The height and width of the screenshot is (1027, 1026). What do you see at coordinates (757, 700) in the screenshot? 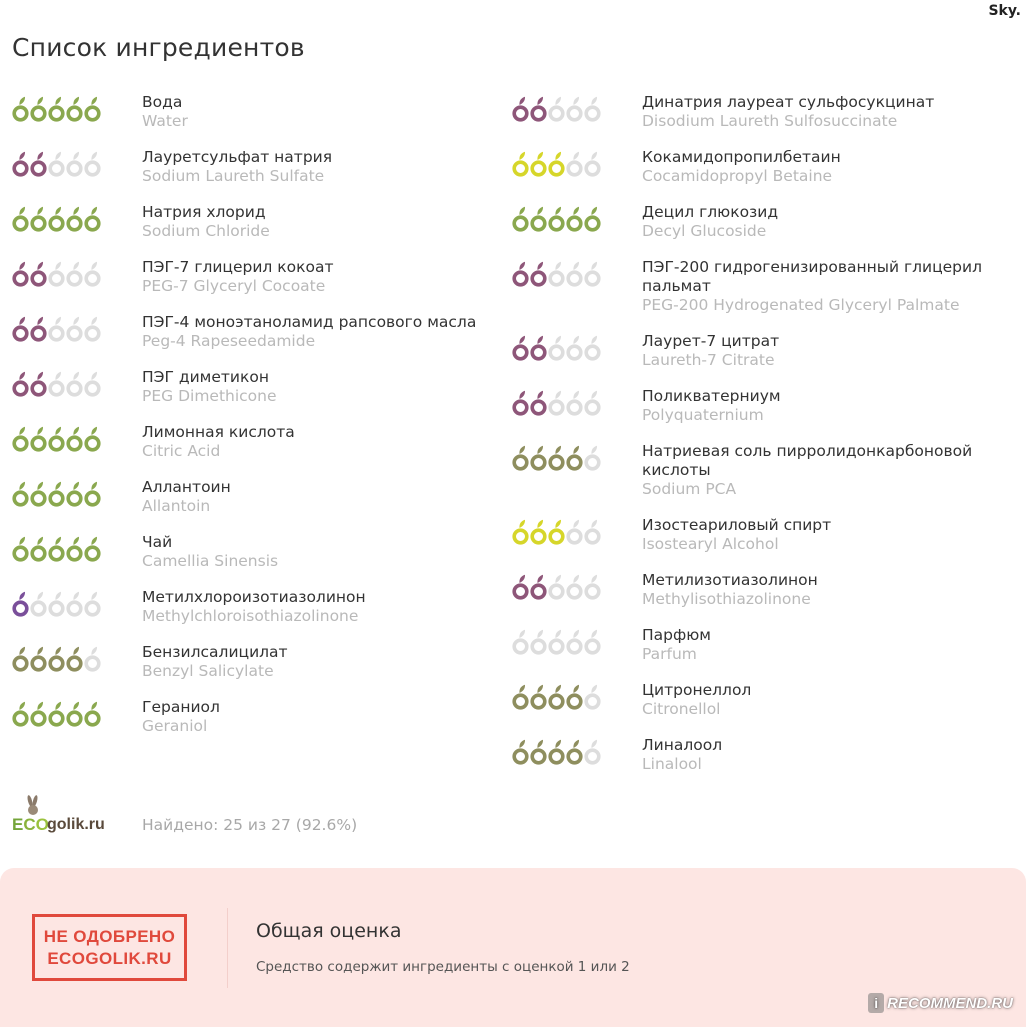
I see `ingredient-row: Цитронеллол Citronellol` at bounding box center [757, 700].